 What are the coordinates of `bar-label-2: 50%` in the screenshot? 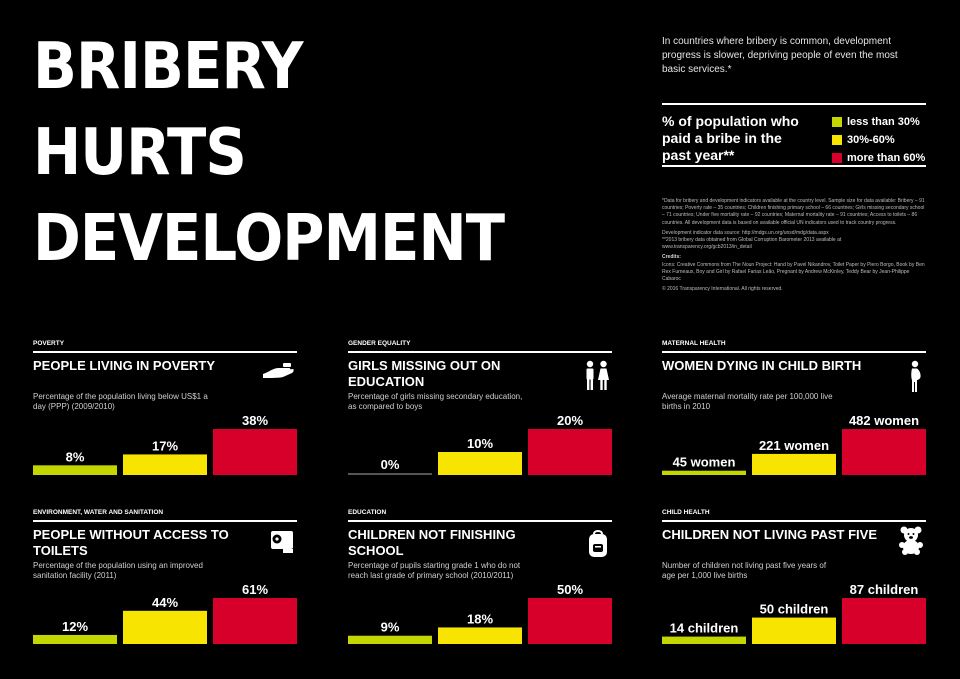 It's located at (570, 590).